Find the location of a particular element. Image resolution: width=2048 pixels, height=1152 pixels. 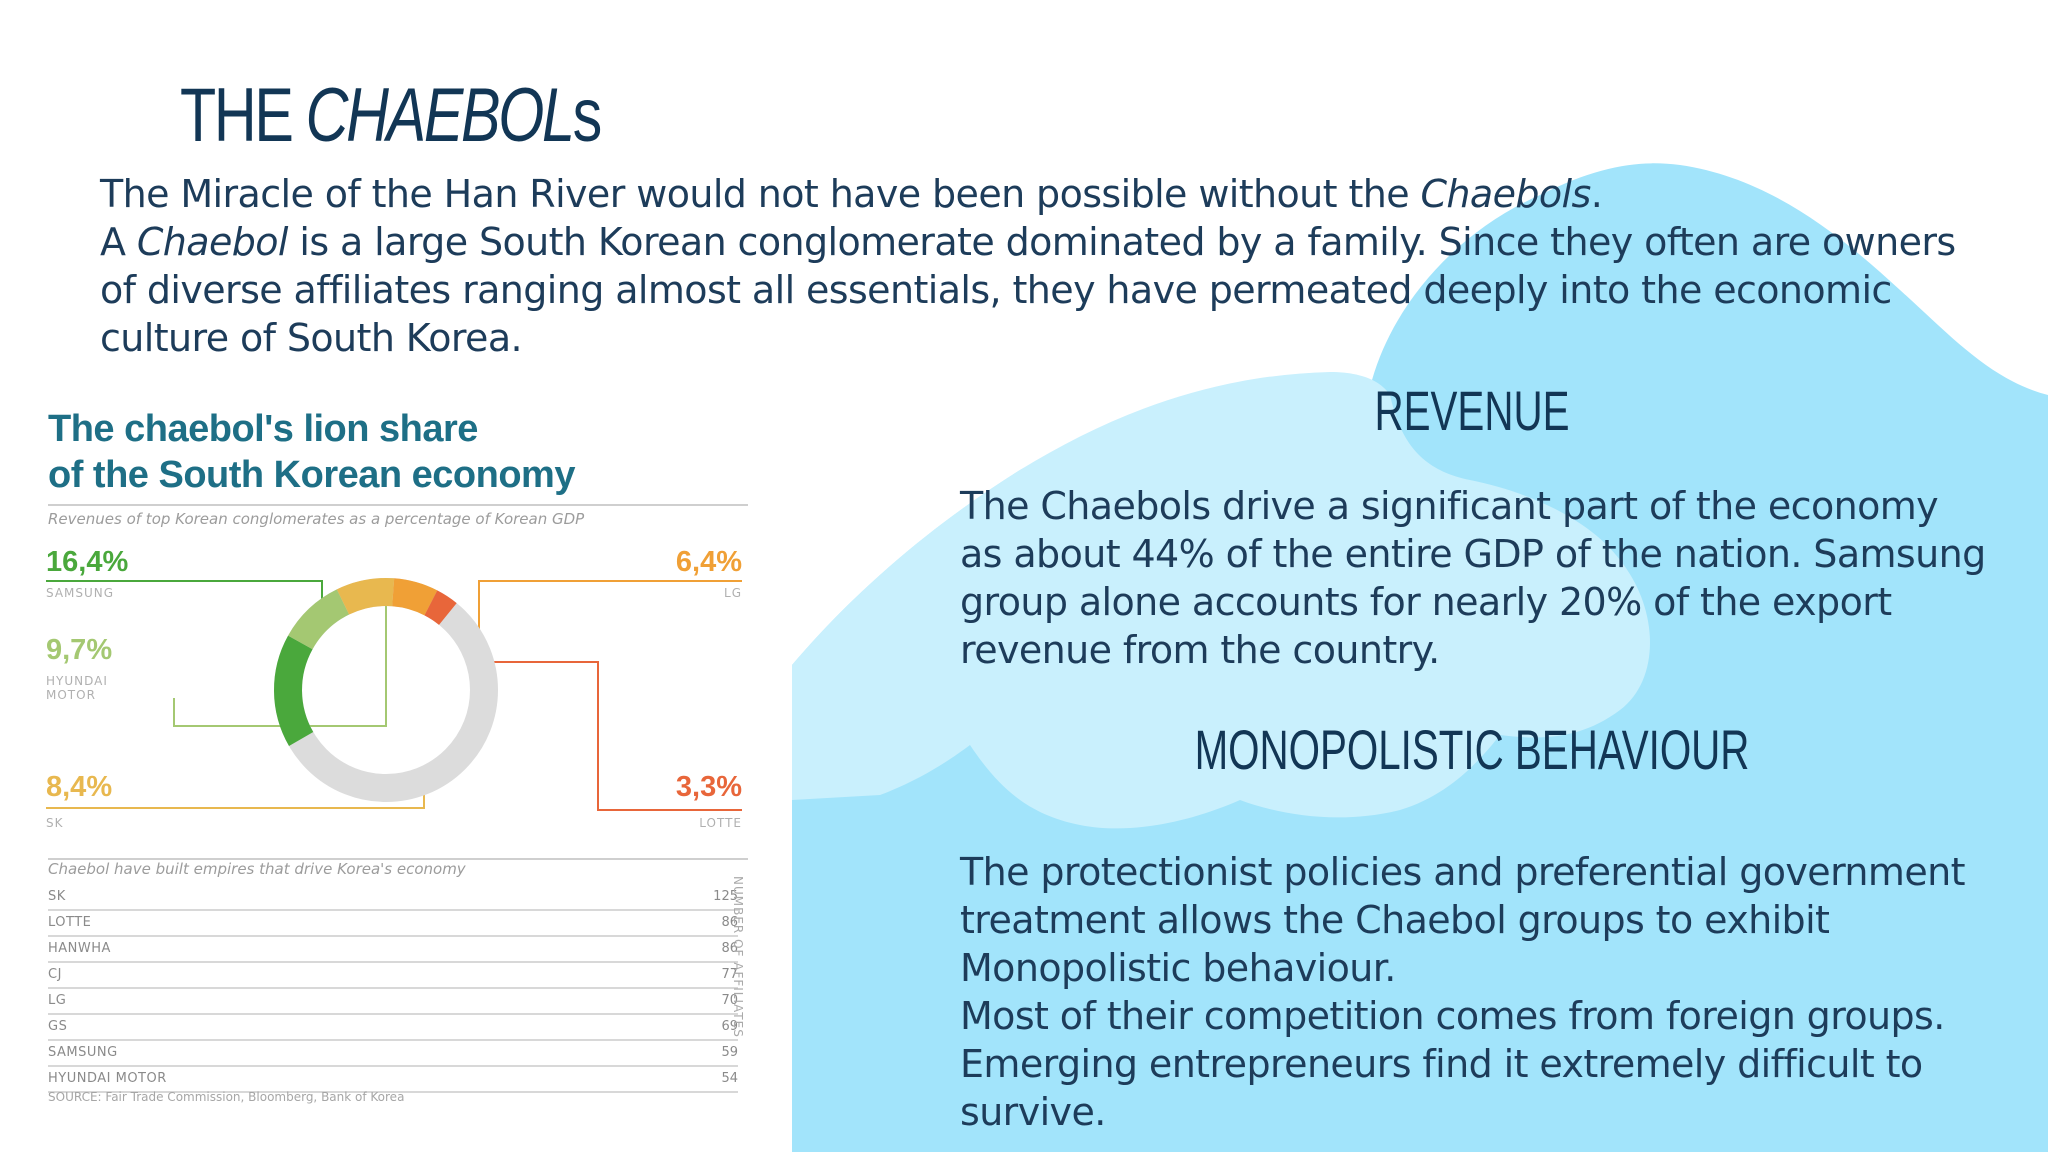

affiliate-name: GS is located at coordinates (58, 1026).